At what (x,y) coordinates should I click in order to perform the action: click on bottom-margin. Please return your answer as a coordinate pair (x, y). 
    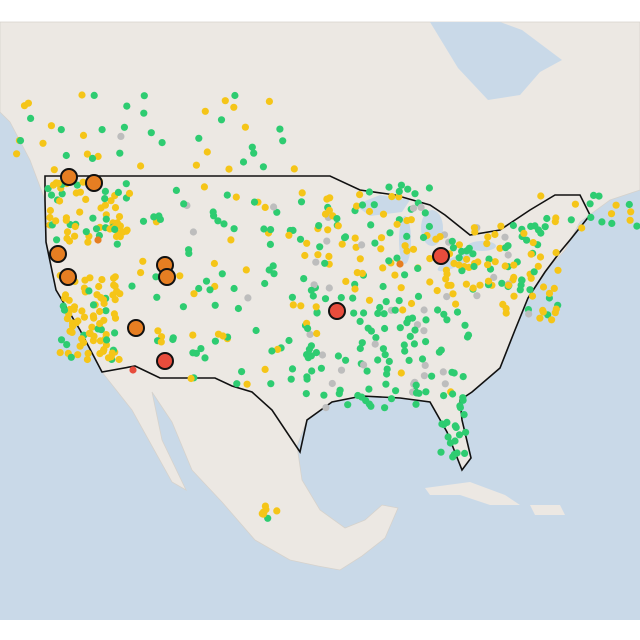
    Looking at the image, I should click on (320, 630).